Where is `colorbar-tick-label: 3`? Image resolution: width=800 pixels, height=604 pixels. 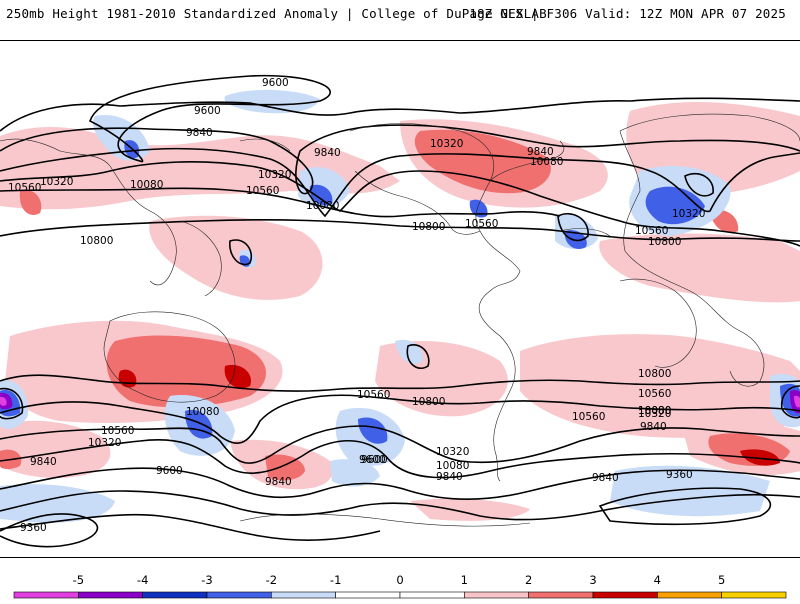 colorbar-tick-label: 3 is located at coordinates (592, 580).